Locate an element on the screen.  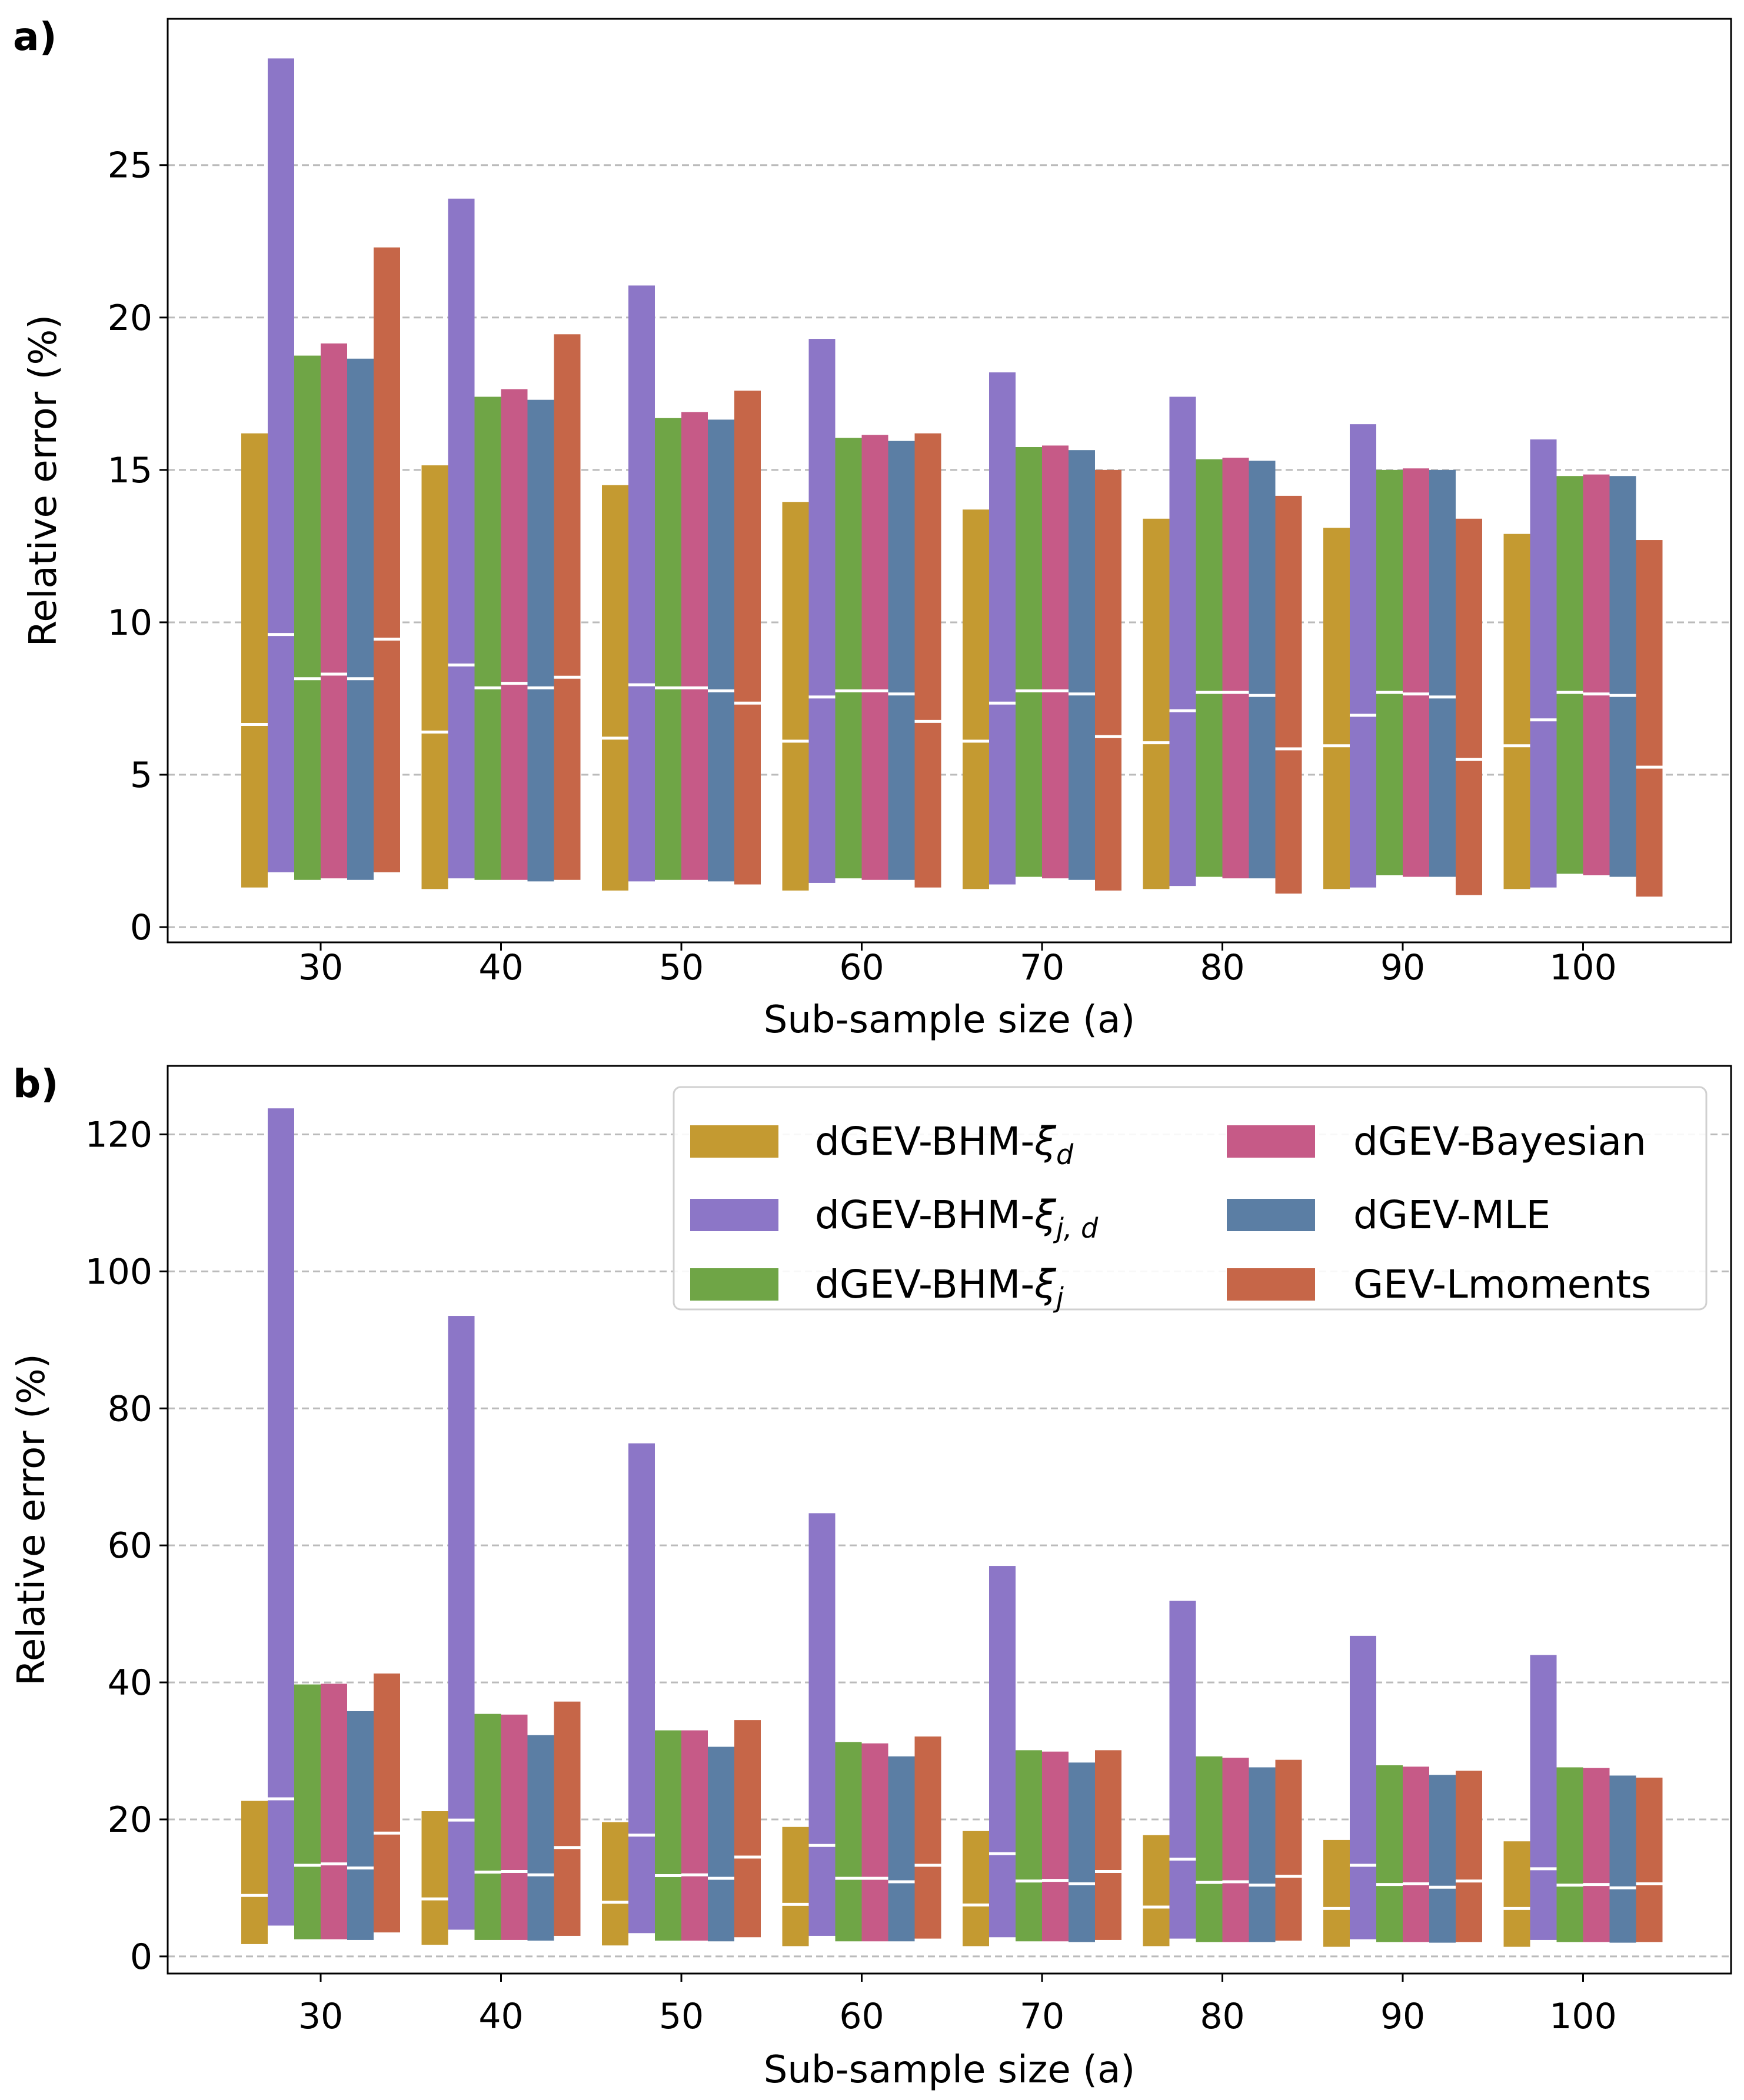
y-tick-label: 10 is located at coordinates (130, 623).